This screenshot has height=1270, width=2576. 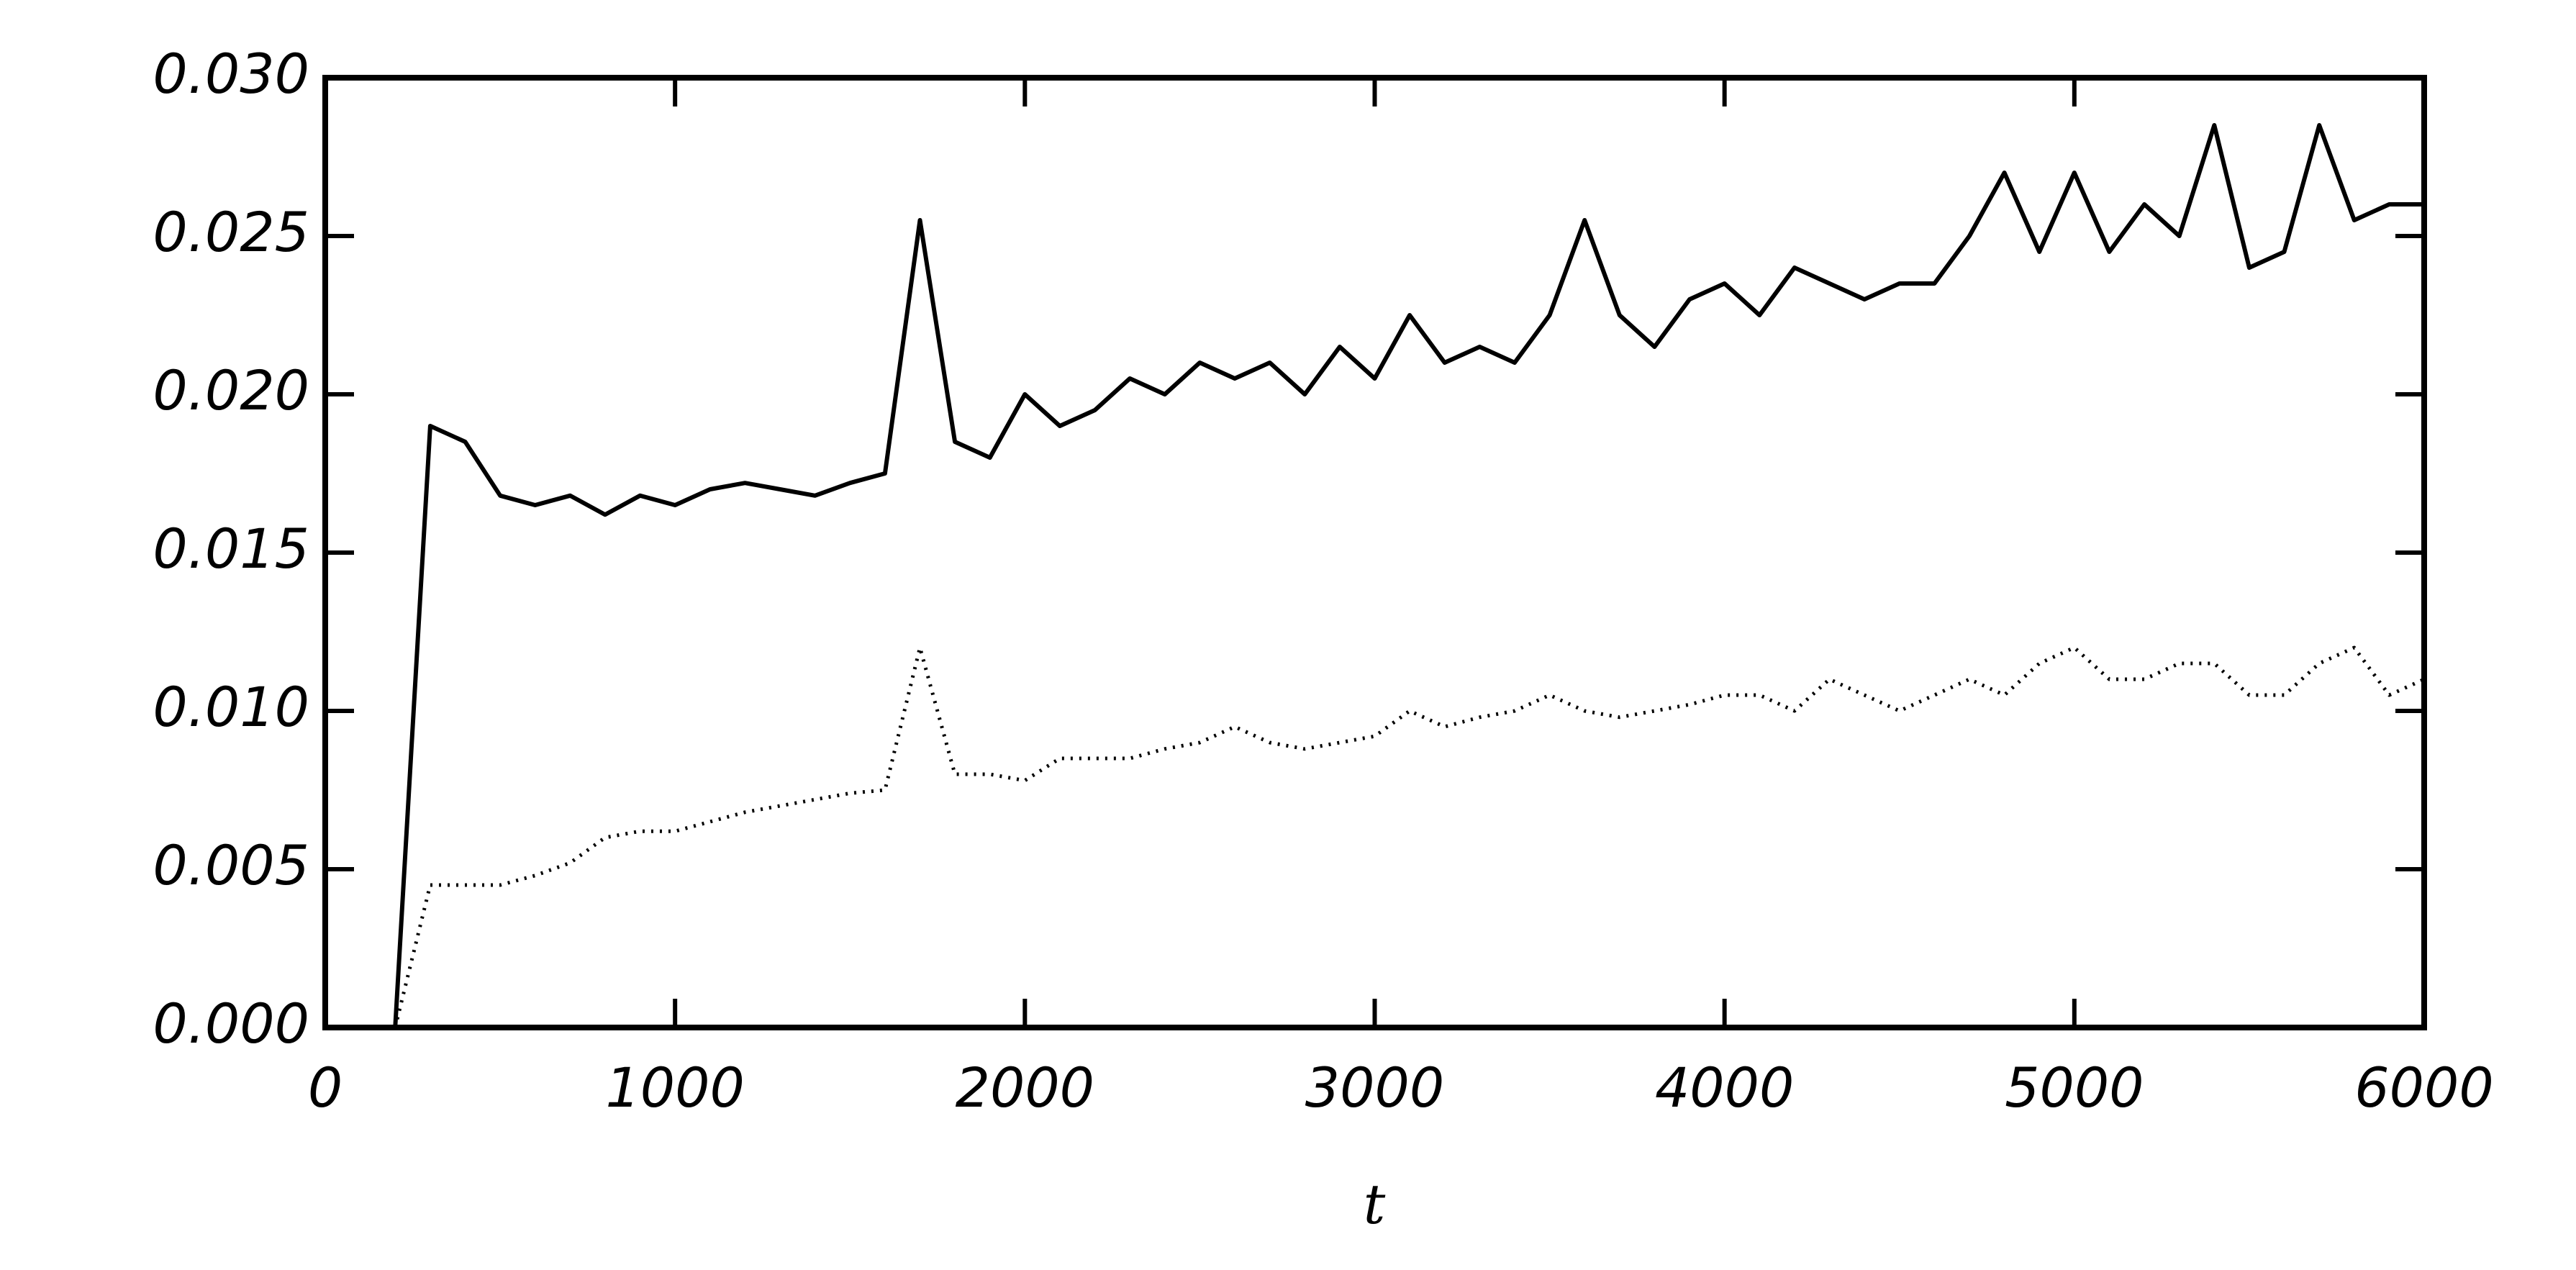 What do you see at coordinates (231, 390) in the screenshot?
I see `y-tick-label: 0.020` at bounding box center [231, 390].